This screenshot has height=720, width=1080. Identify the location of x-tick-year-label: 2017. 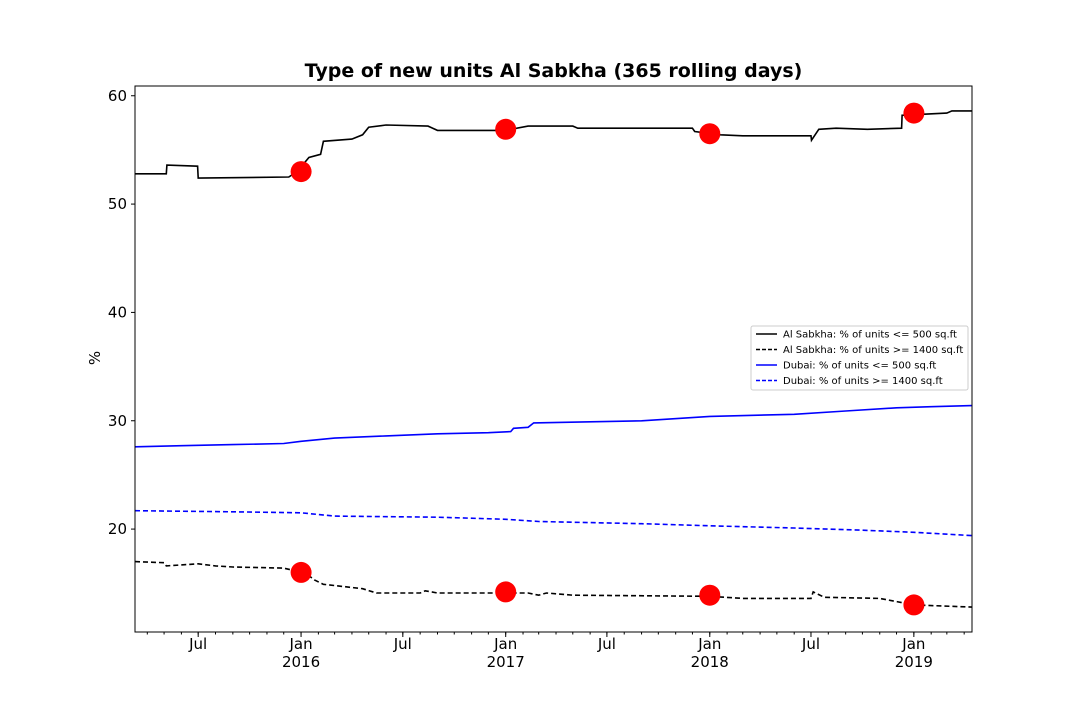
(506, 662).